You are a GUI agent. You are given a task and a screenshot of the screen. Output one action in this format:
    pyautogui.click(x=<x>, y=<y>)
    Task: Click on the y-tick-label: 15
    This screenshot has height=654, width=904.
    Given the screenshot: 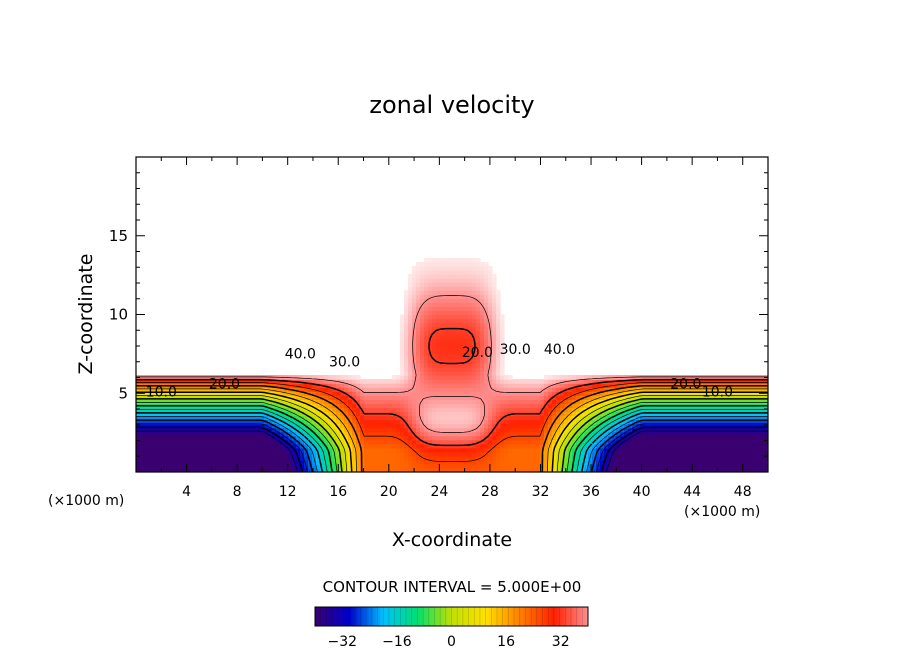 What is the action you would take?
    pyautogui.click(x=118, y=236)
    